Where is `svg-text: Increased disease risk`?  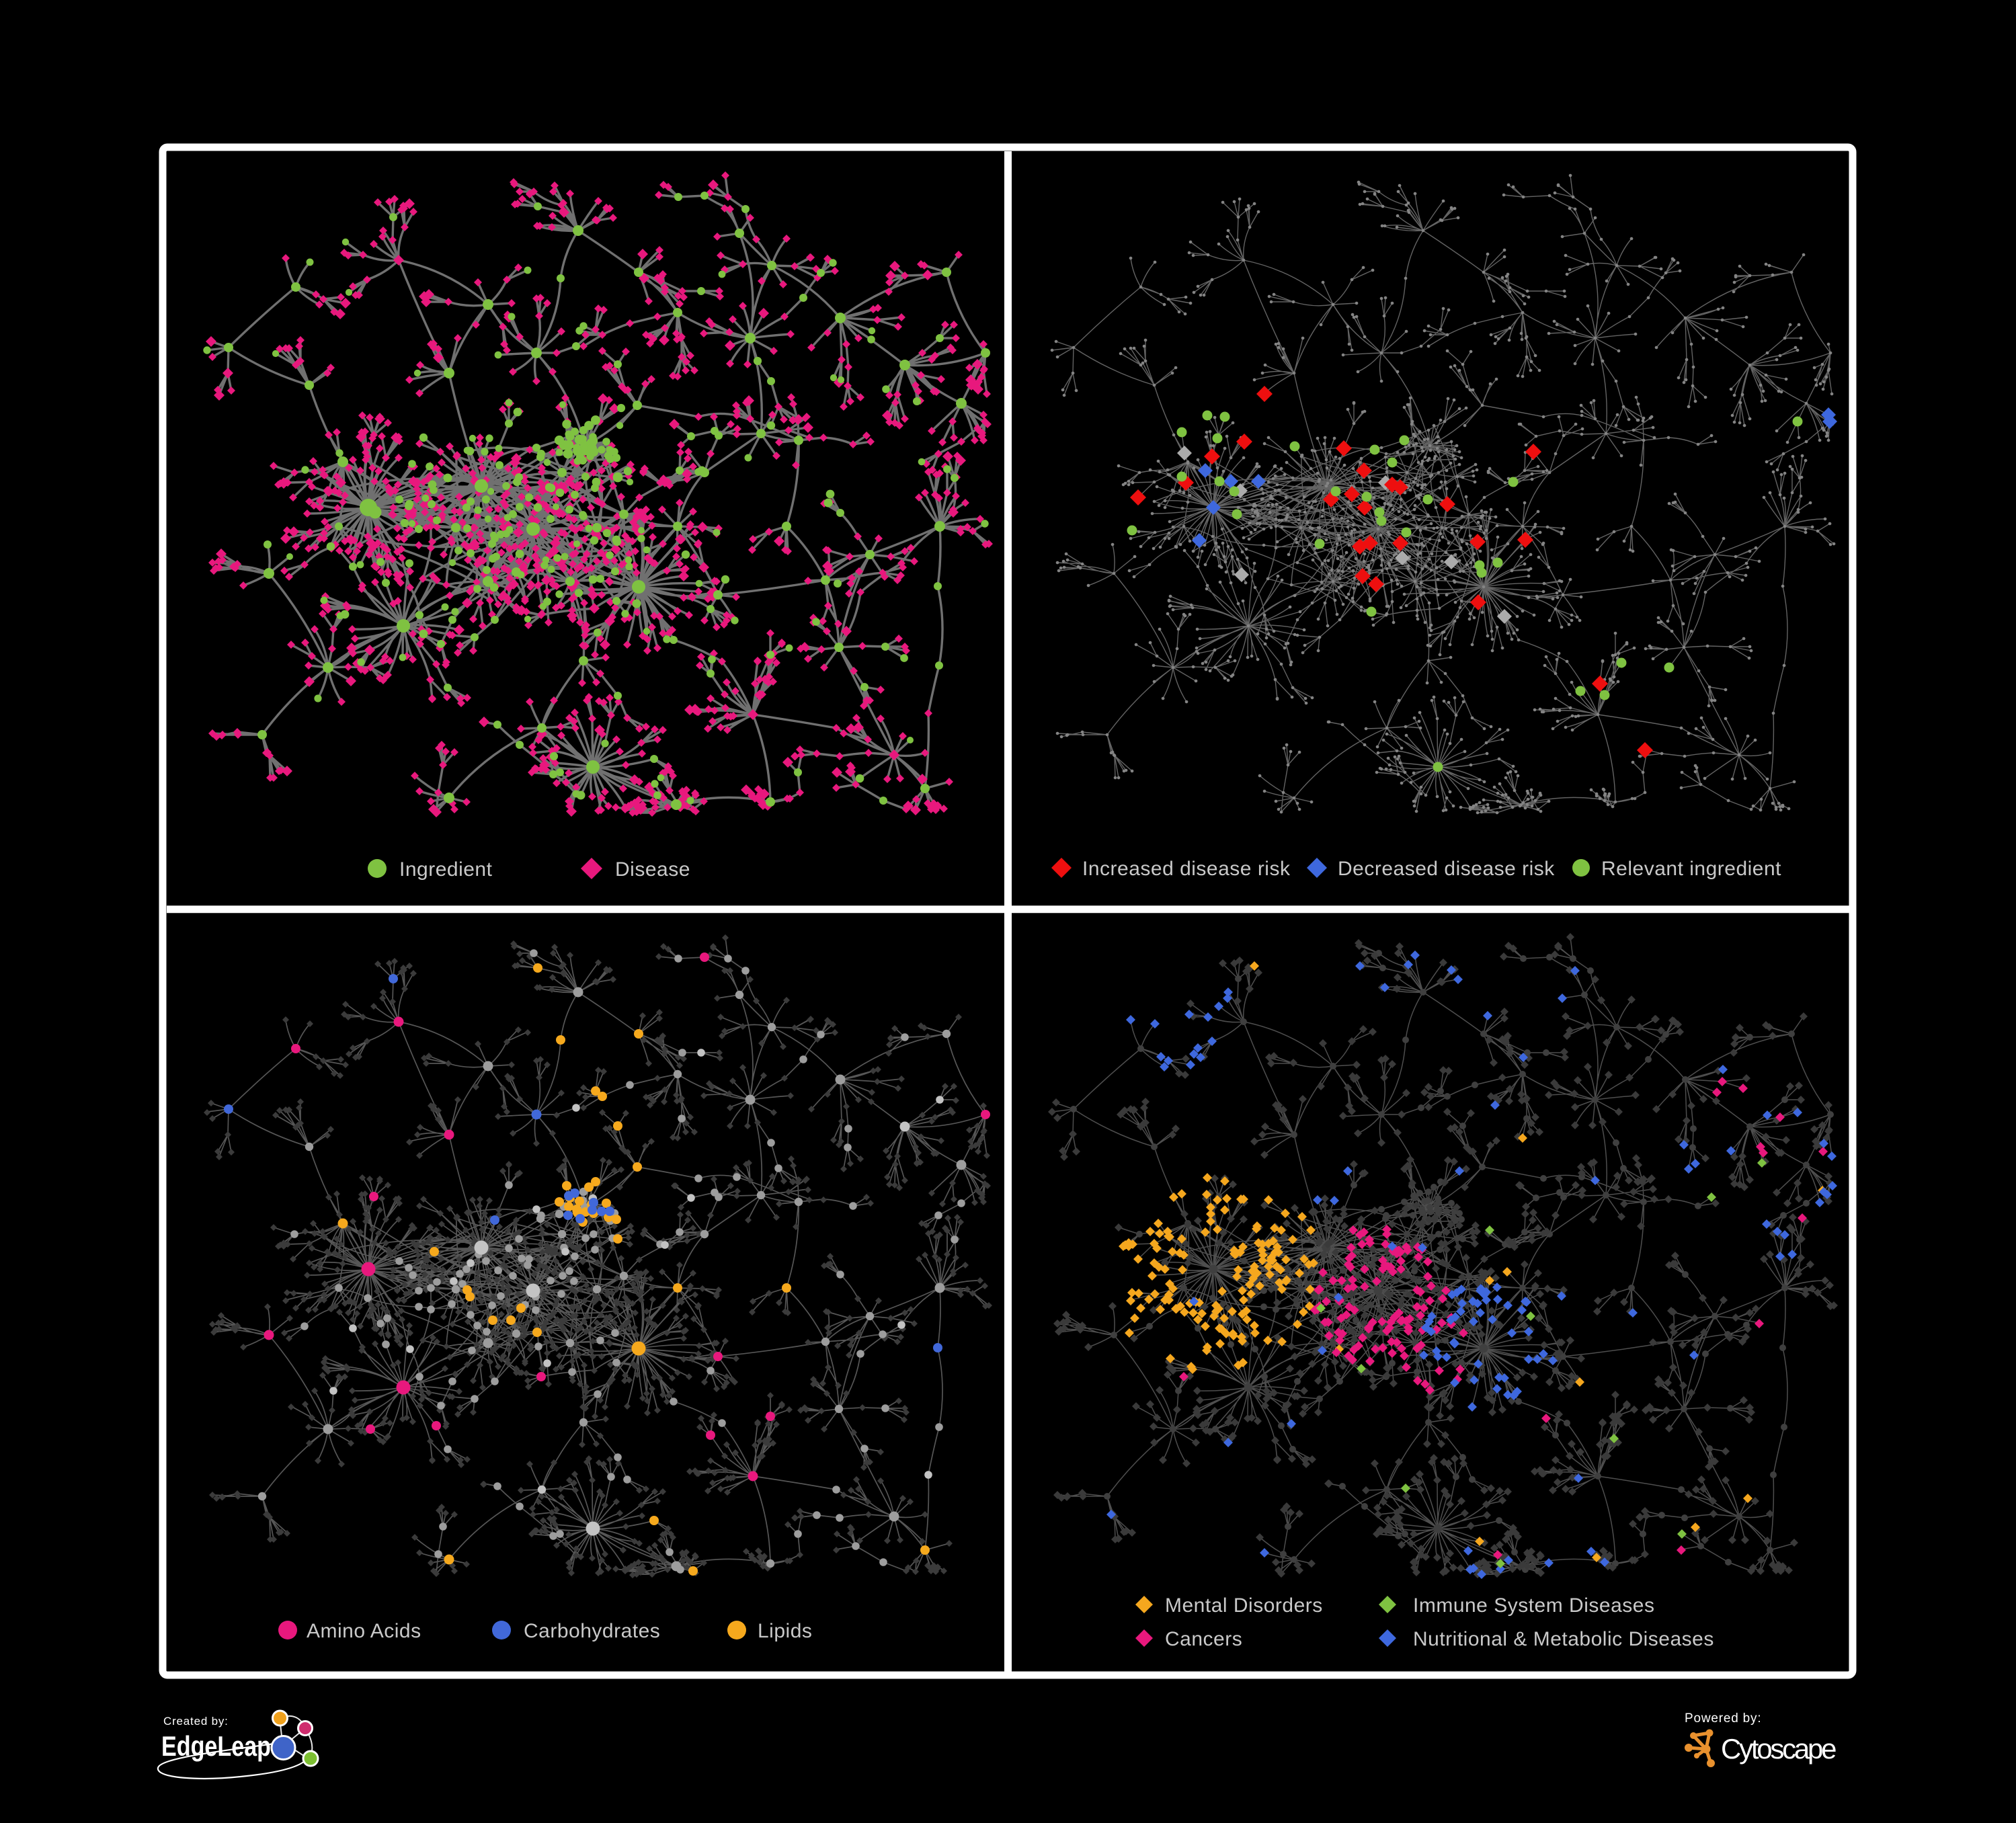 svg-text: Increased disease risk is located at coordinates (1186, 869).